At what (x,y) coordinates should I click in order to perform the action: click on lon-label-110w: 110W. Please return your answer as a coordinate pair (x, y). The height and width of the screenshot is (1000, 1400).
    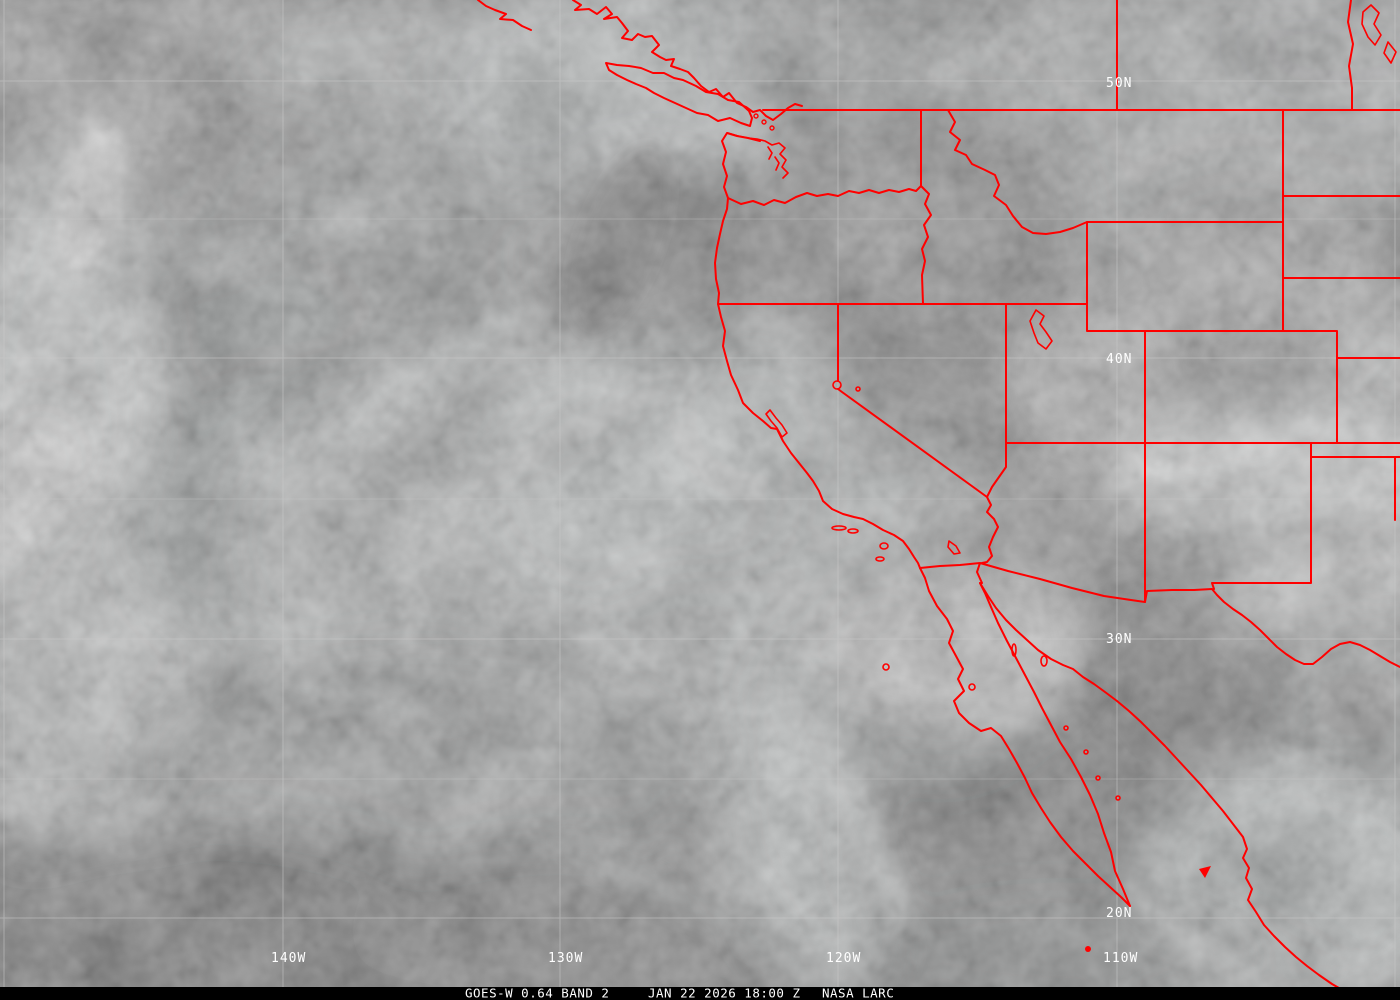
    Looking at the image, I should click on (1120, 958).